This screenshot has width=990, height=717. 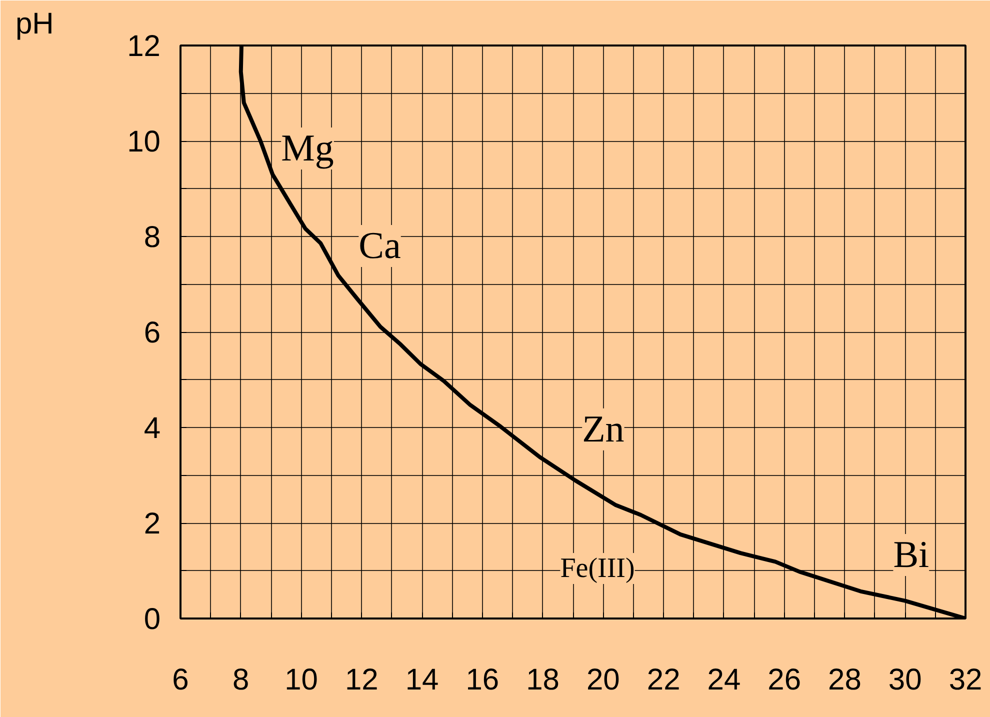 What do you see at coordinates (543, 680) in the screenshot?
I see `x-tick-label: 18` at bounding box center [543, 680].